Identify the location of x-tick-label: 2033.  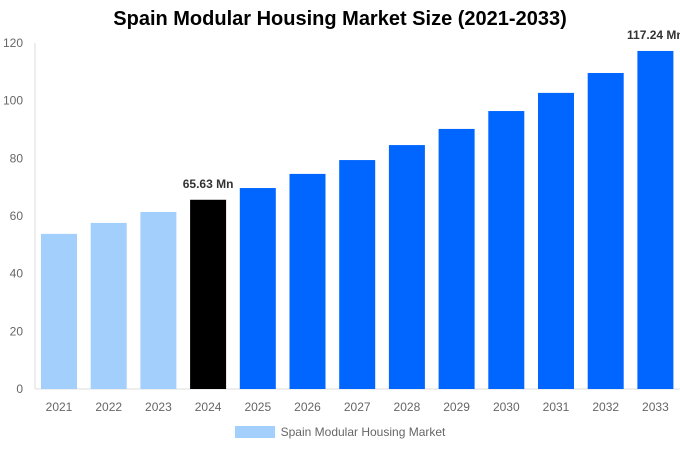
(655, 407).